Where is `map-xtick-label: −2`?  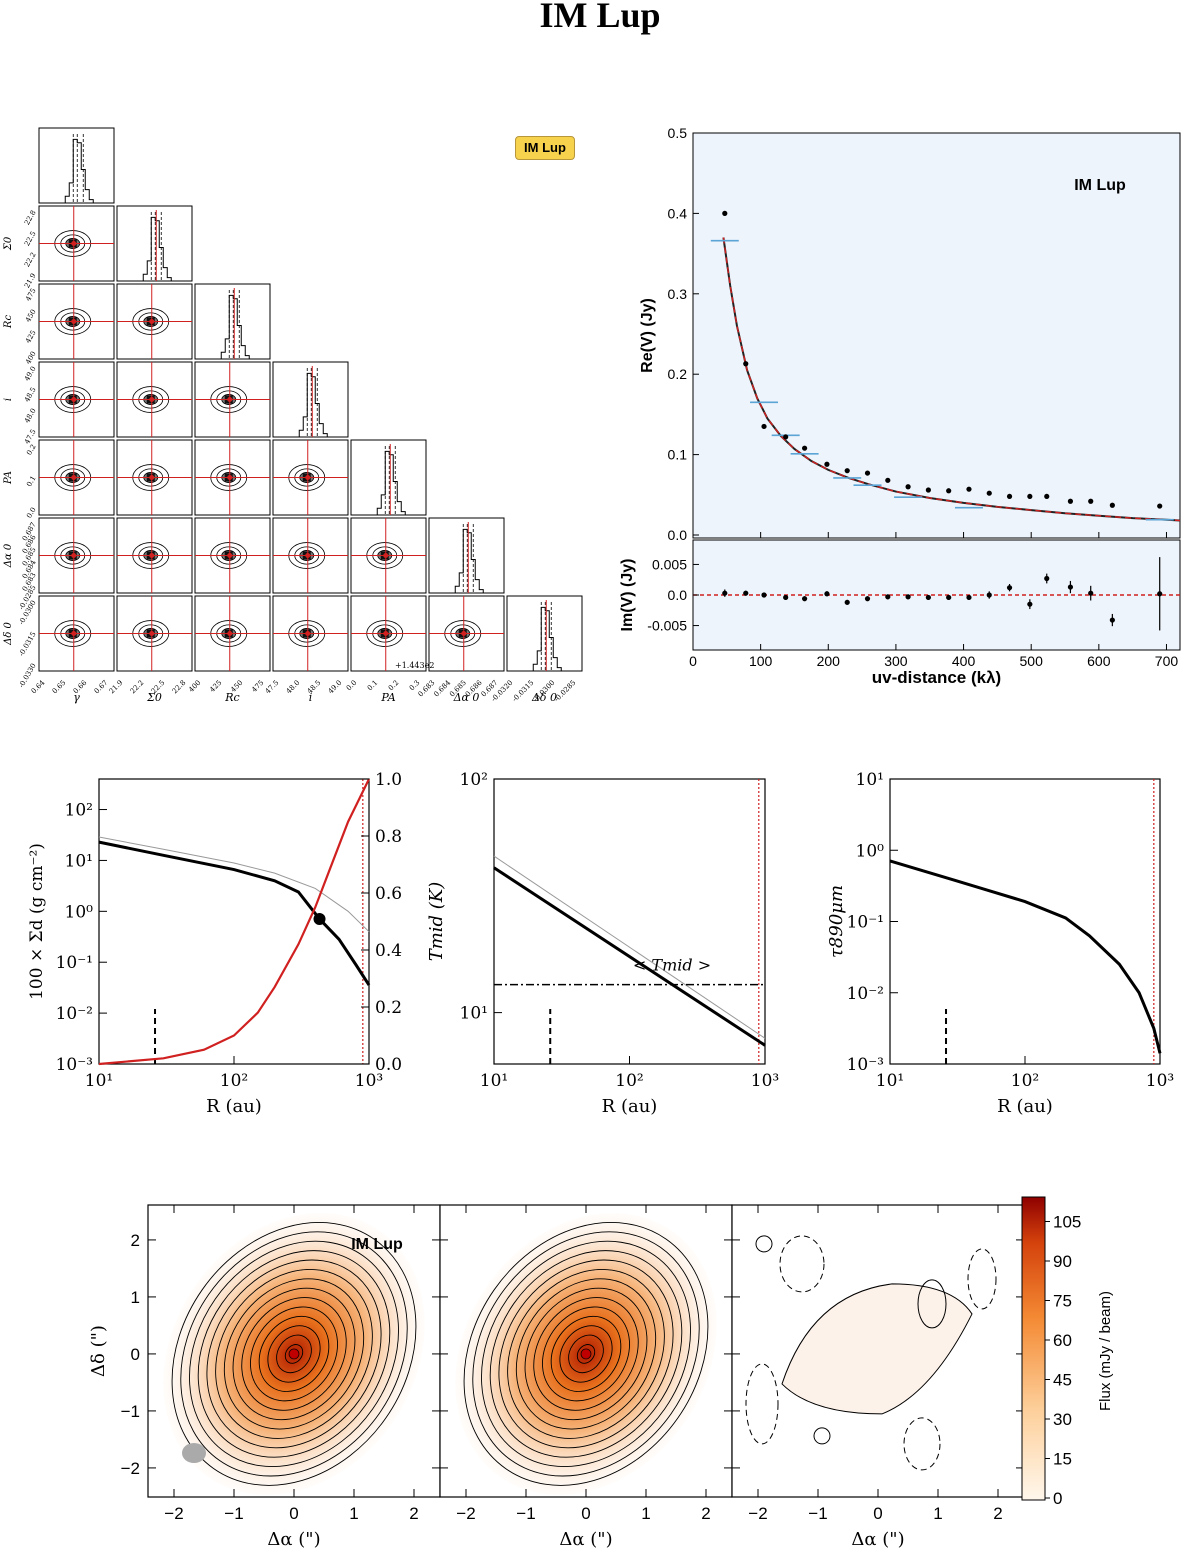
map-xtick-label: −2 is located at coordinates (757, 1513).